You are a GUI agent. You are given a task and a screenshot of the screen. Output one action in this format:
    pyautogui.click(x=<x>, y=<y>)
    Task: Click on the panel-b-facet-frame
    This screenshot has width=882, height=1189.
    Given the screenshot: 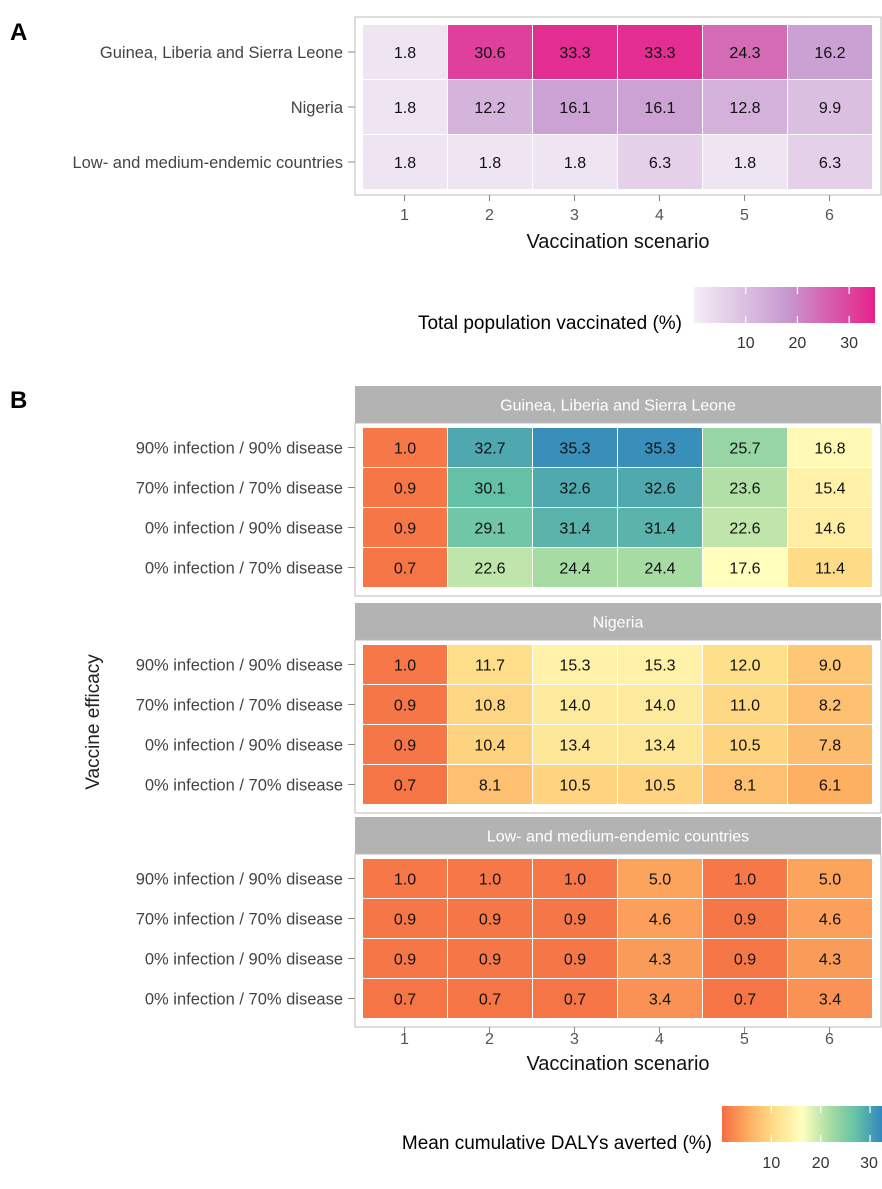 What is the action you would take?
    pyautogui.click(x=618, y=509)
    